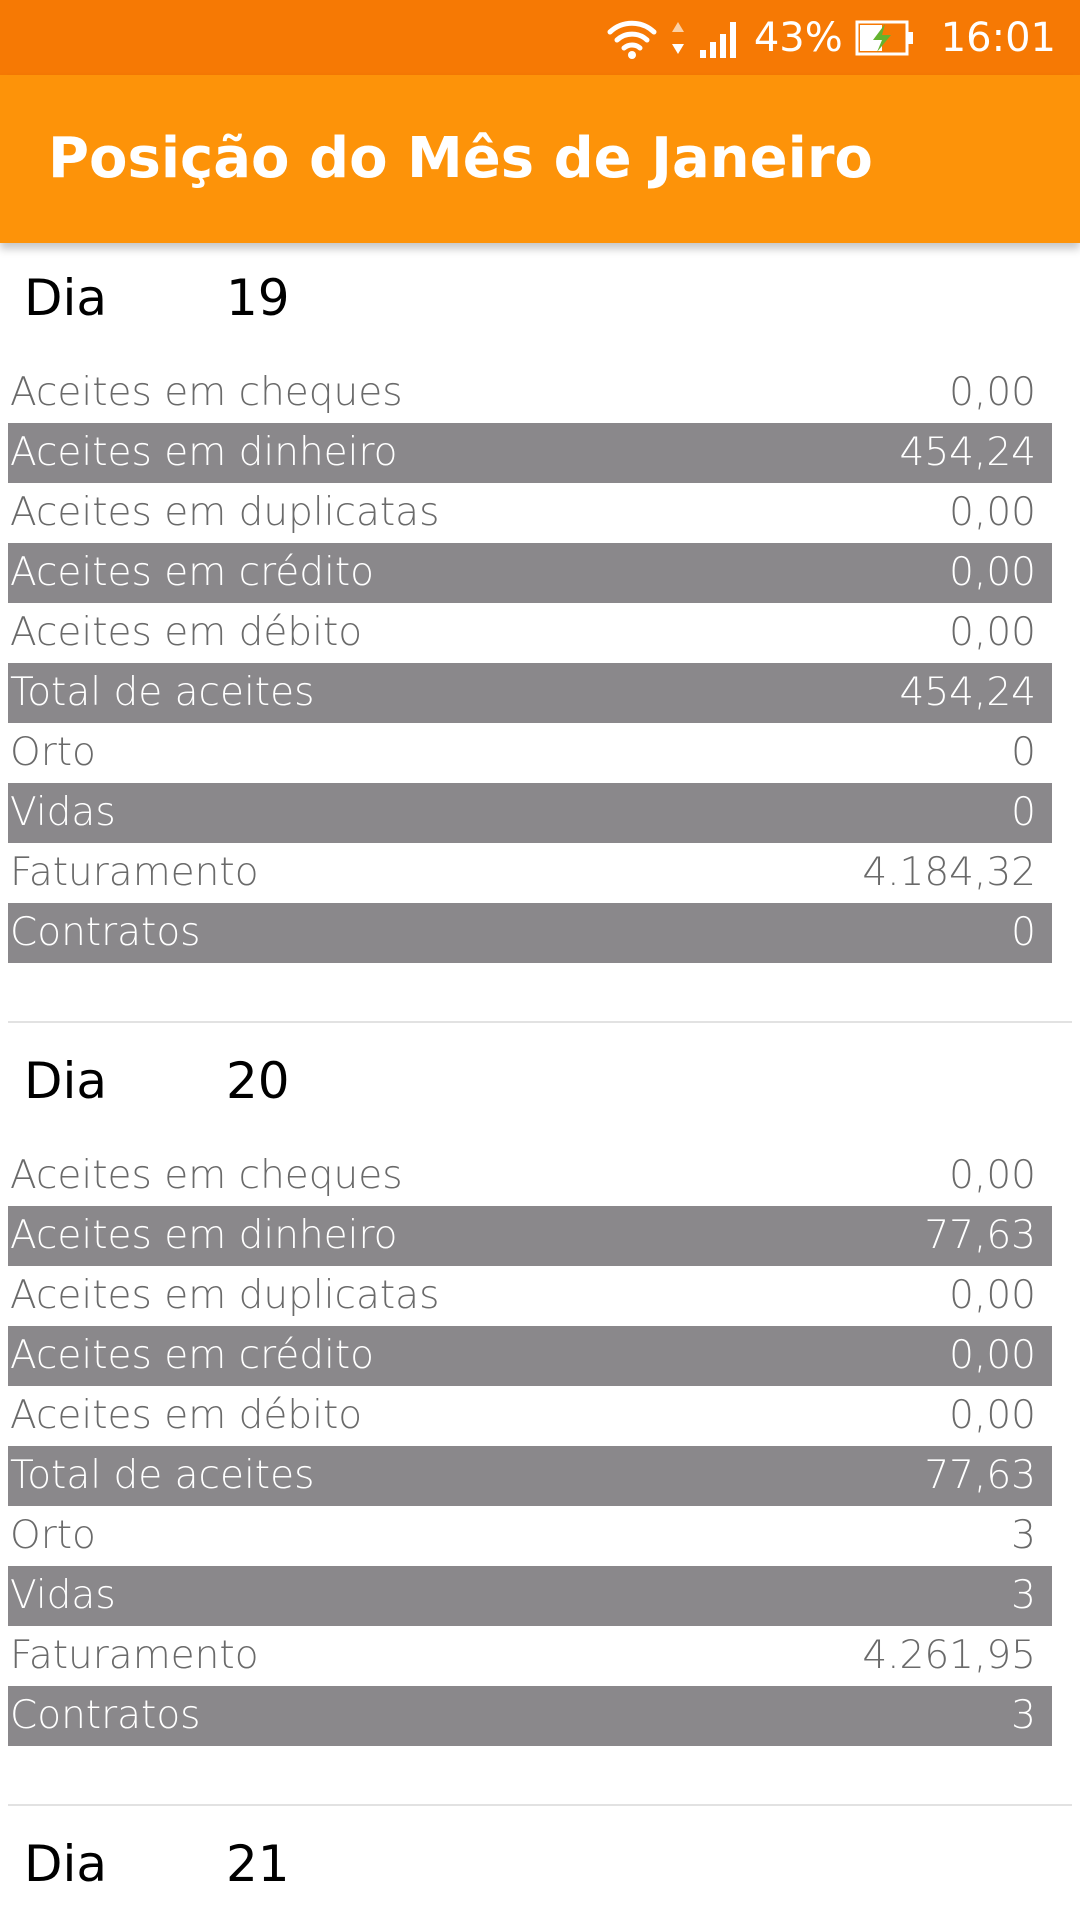 The image size is (1080, 1920). I want to click on day-number: 21, so click(258, 1864).